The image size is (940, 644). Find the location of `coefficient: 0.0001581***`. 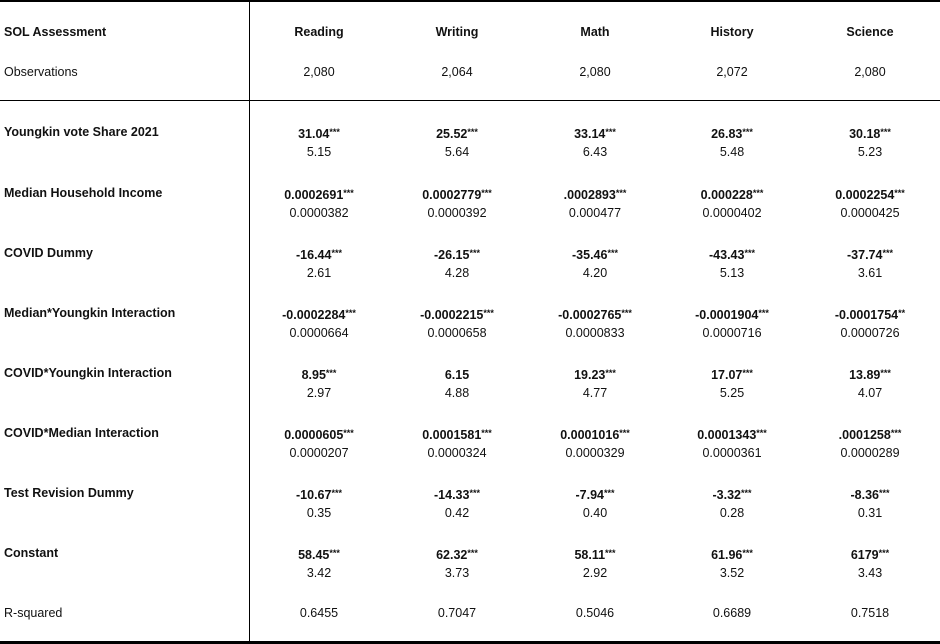

coefficient: 0.0001581*** is located at coordinates (457, 434).